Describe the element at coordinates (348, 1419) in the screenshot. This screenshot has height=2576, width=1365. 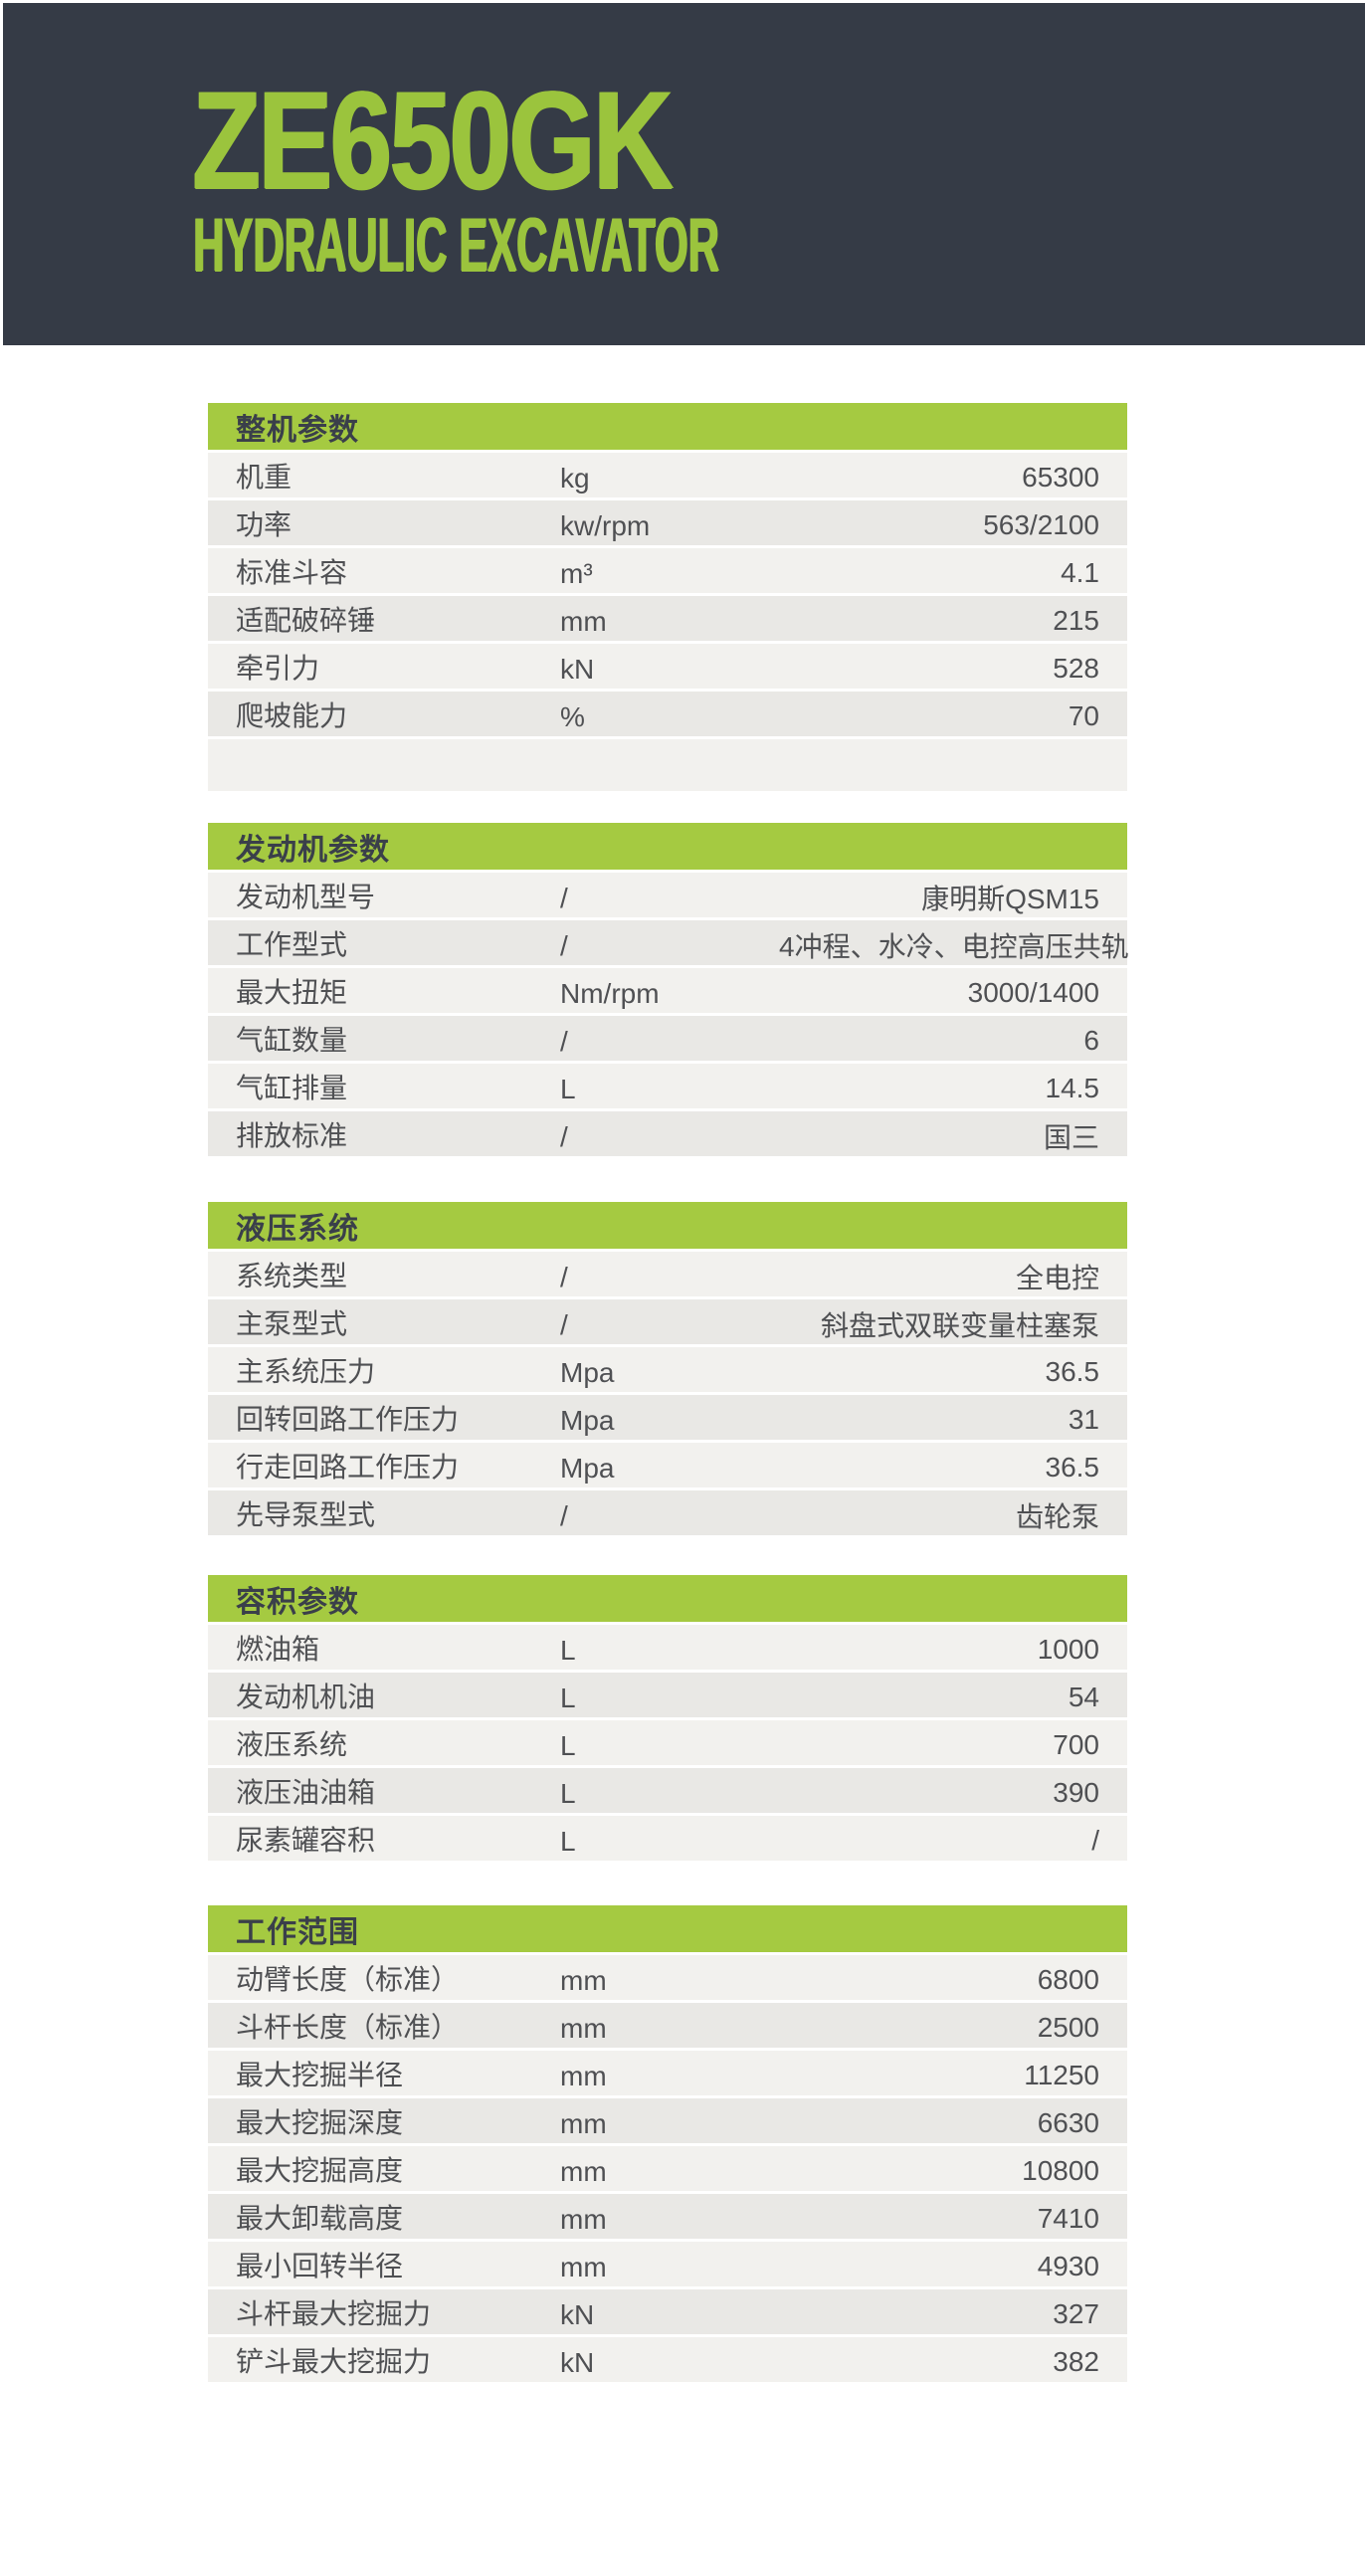
I see `row-label: 回转回路工作压力` at that location.